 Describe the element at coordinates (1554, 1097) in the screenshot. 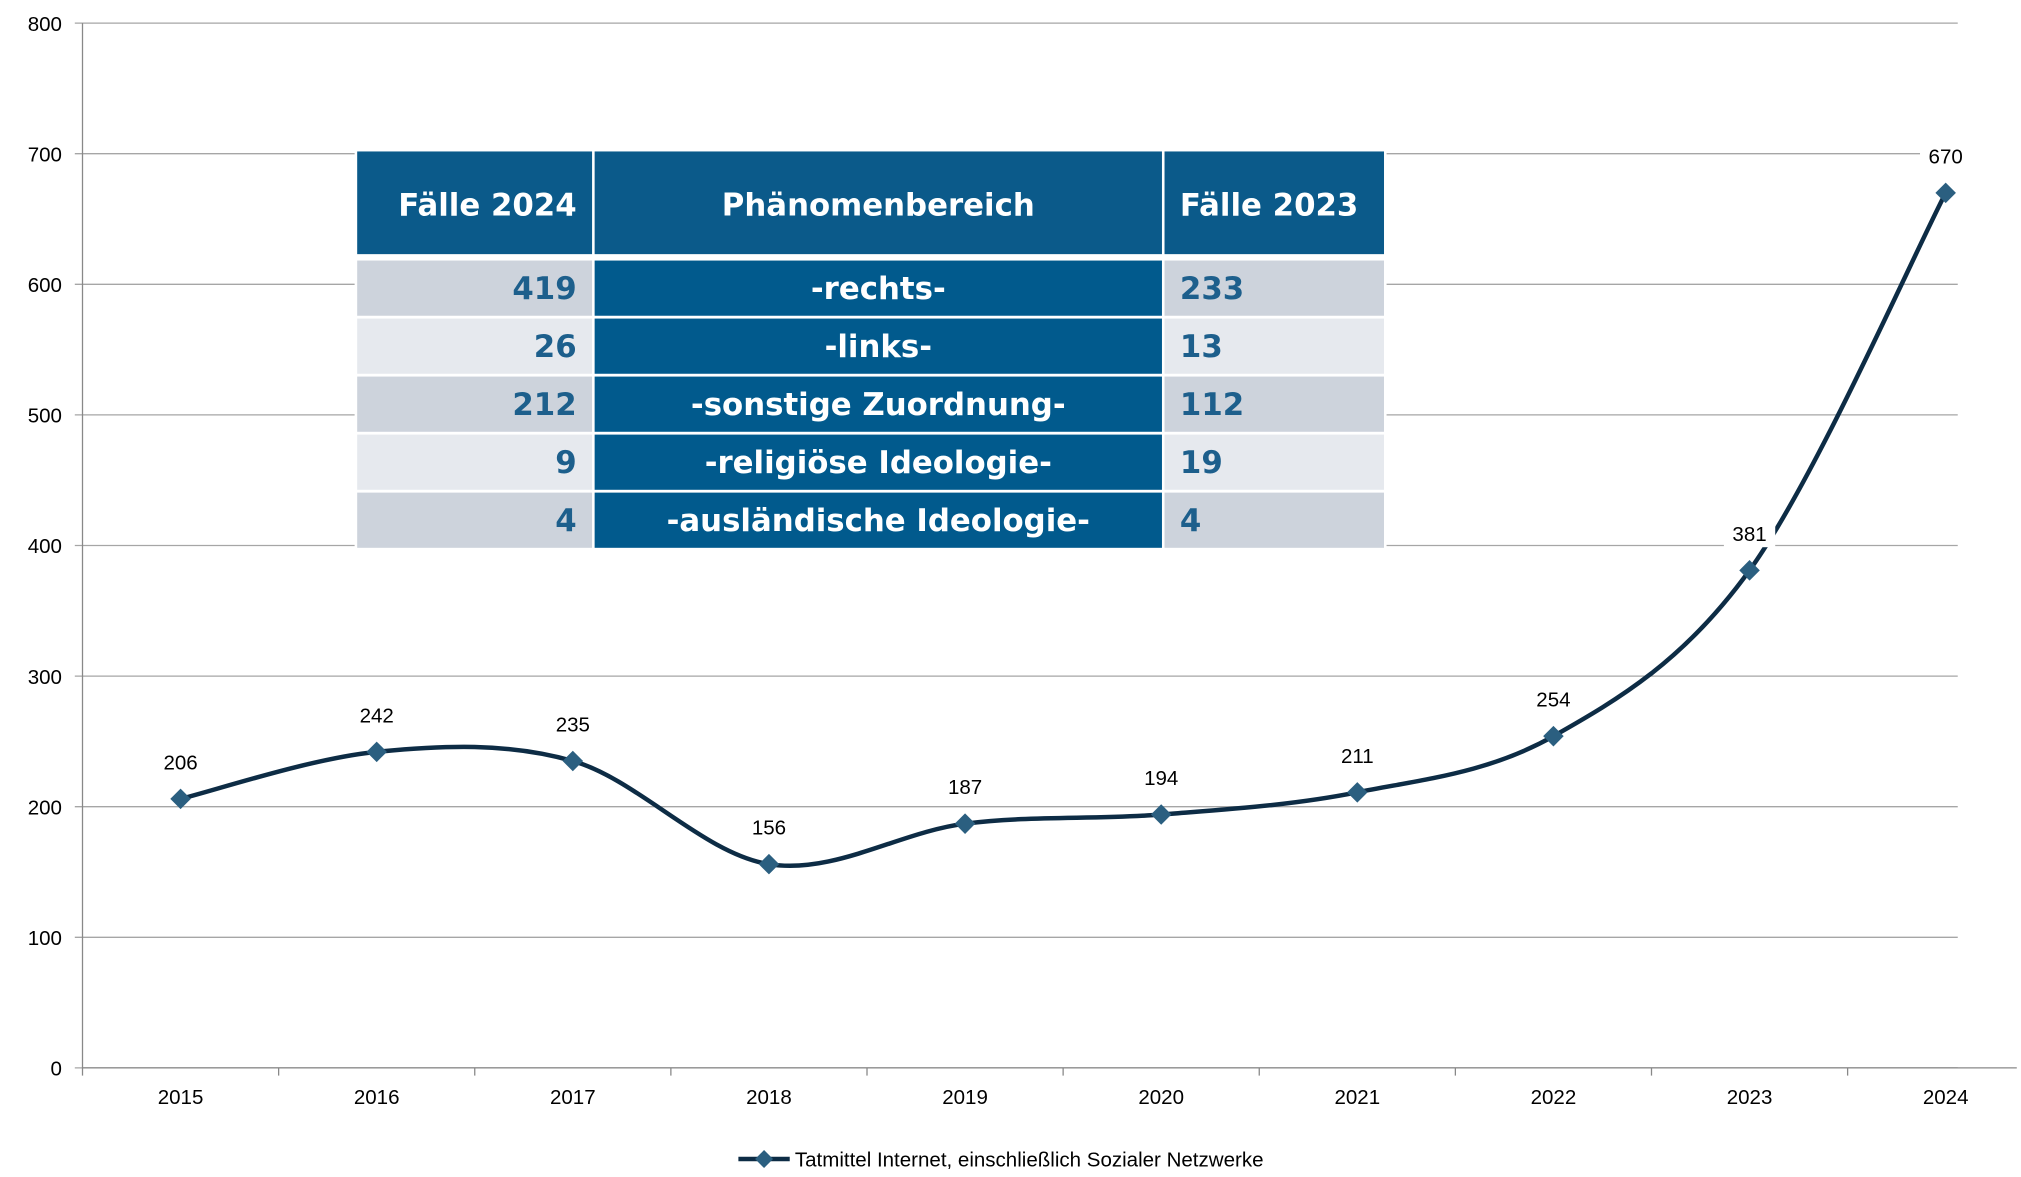

I see `x-tick-label: 2022` at that location.